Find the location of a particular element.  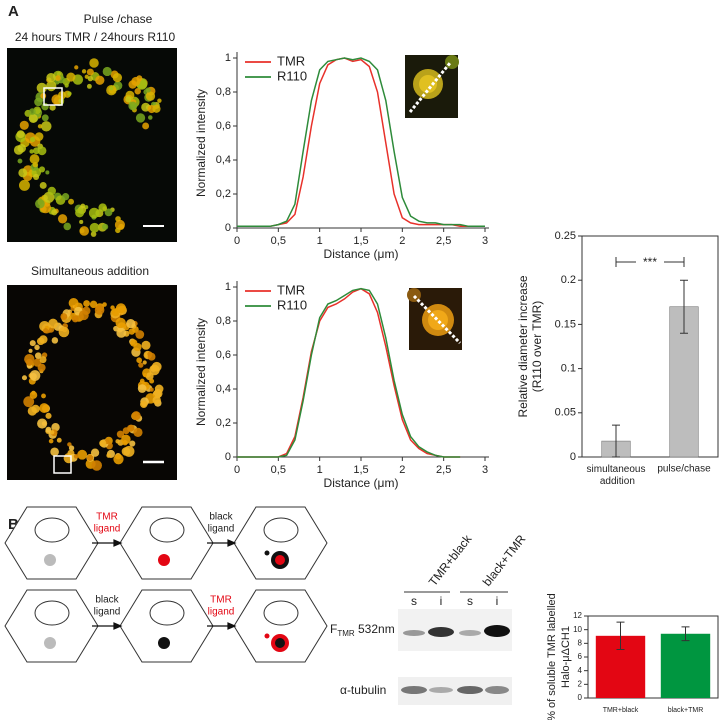

x-tick-label: 0,5 is located at coordinates (278, 241).